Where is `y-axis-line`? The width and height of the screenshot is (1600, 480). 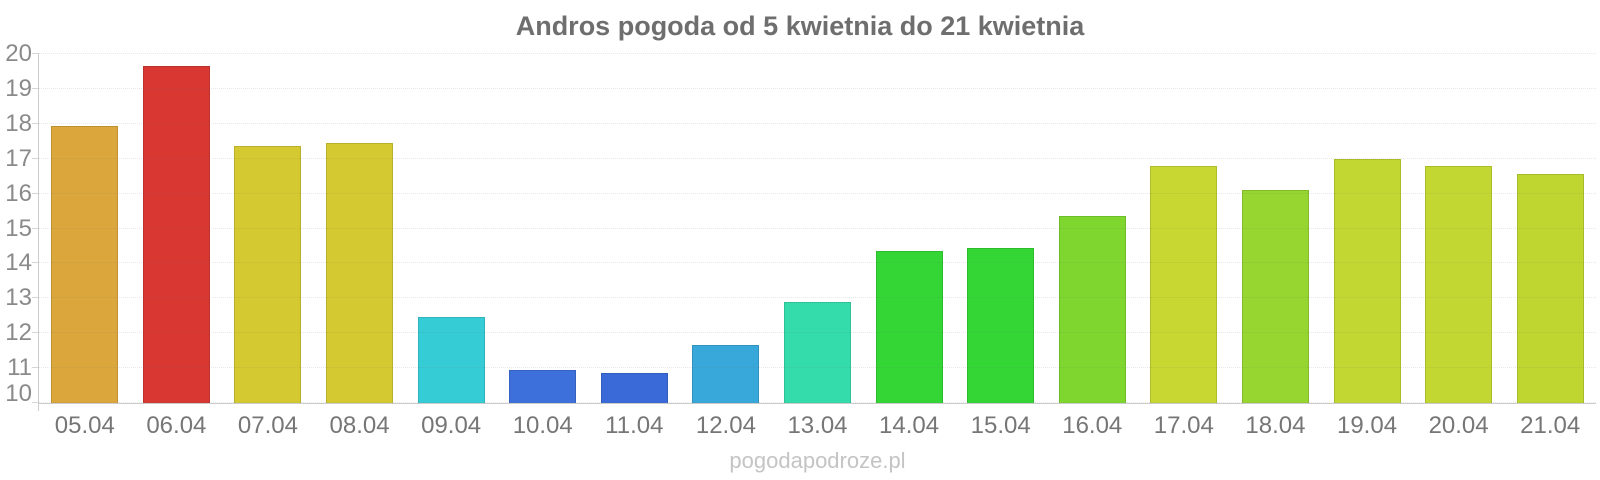 y-axis-line is located at coordinates (38, 232).